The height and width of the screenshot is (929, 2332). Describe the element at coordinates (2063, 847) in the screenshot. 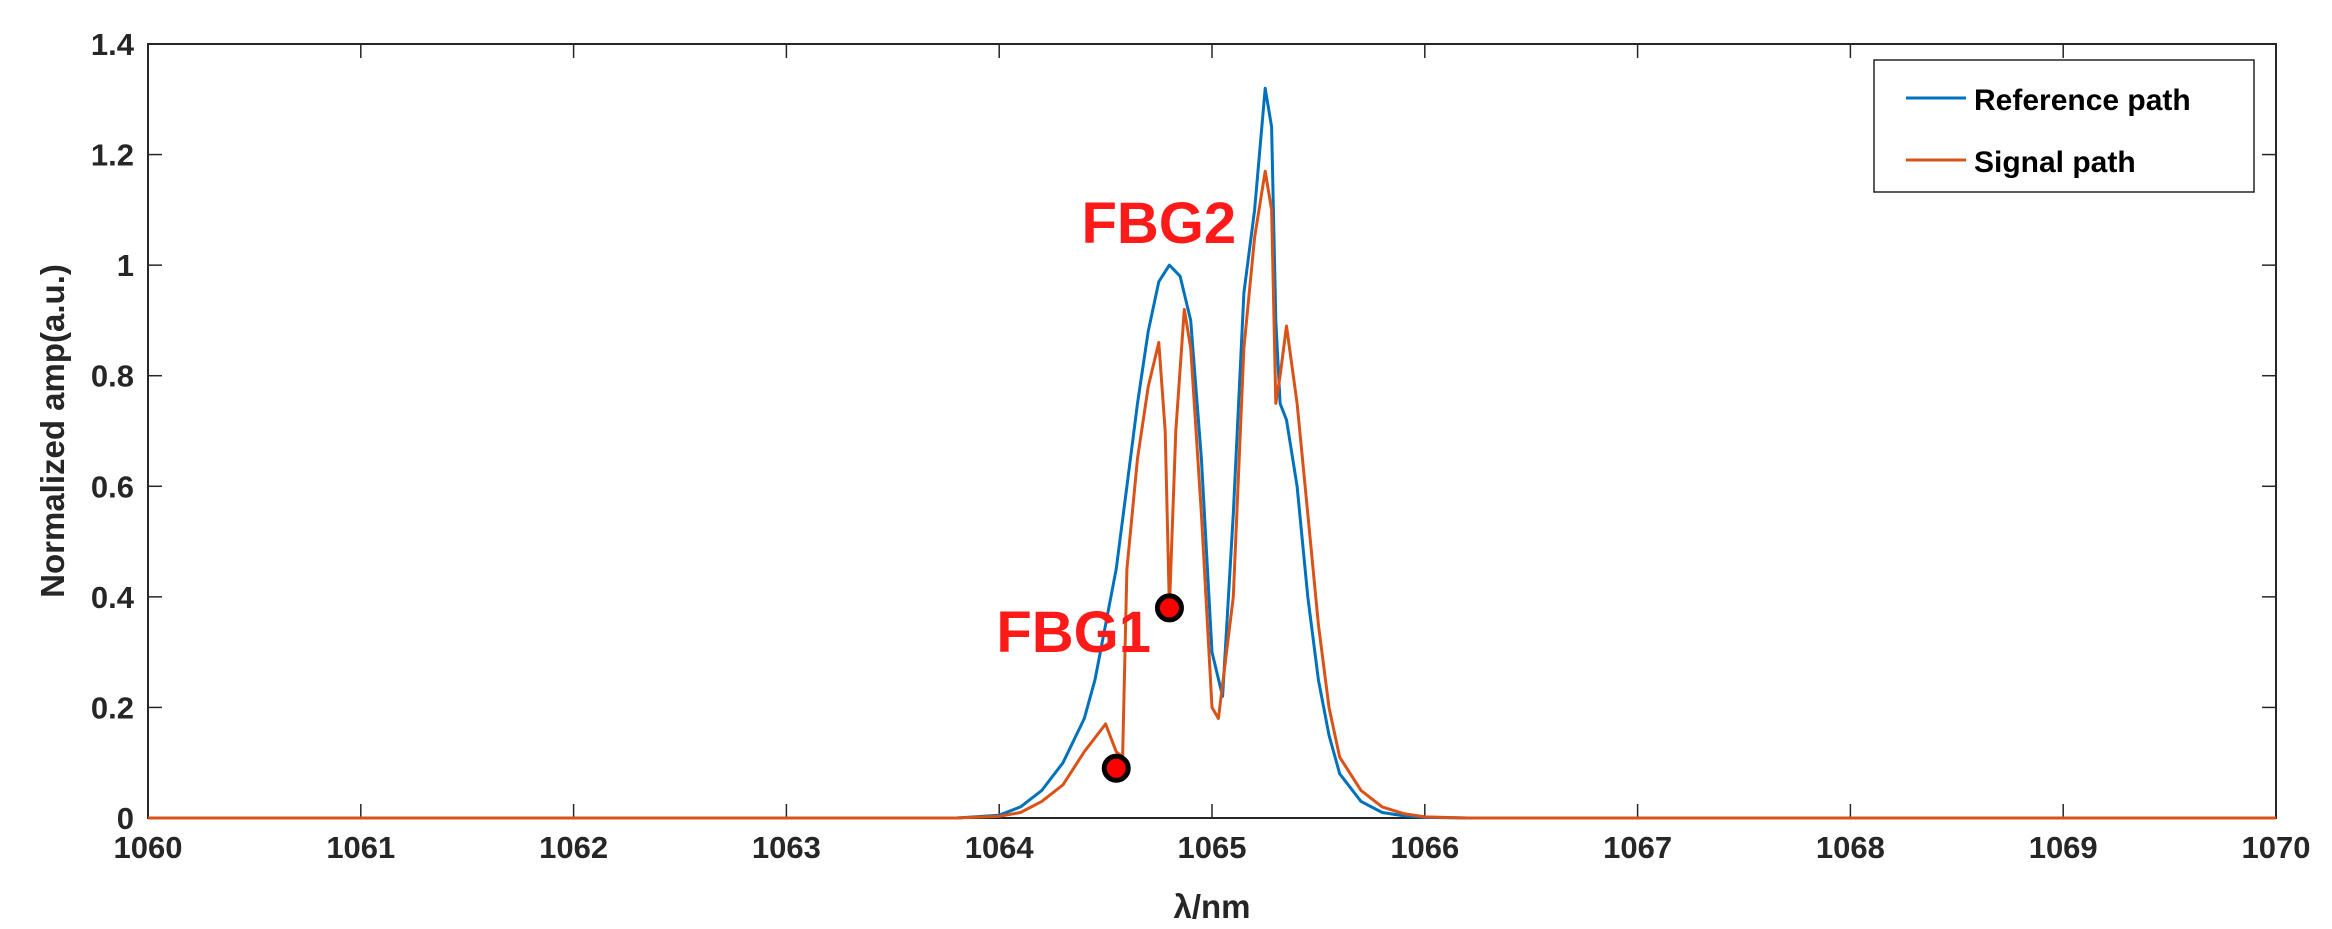

I see `x-tick-label: 1069` at that location.